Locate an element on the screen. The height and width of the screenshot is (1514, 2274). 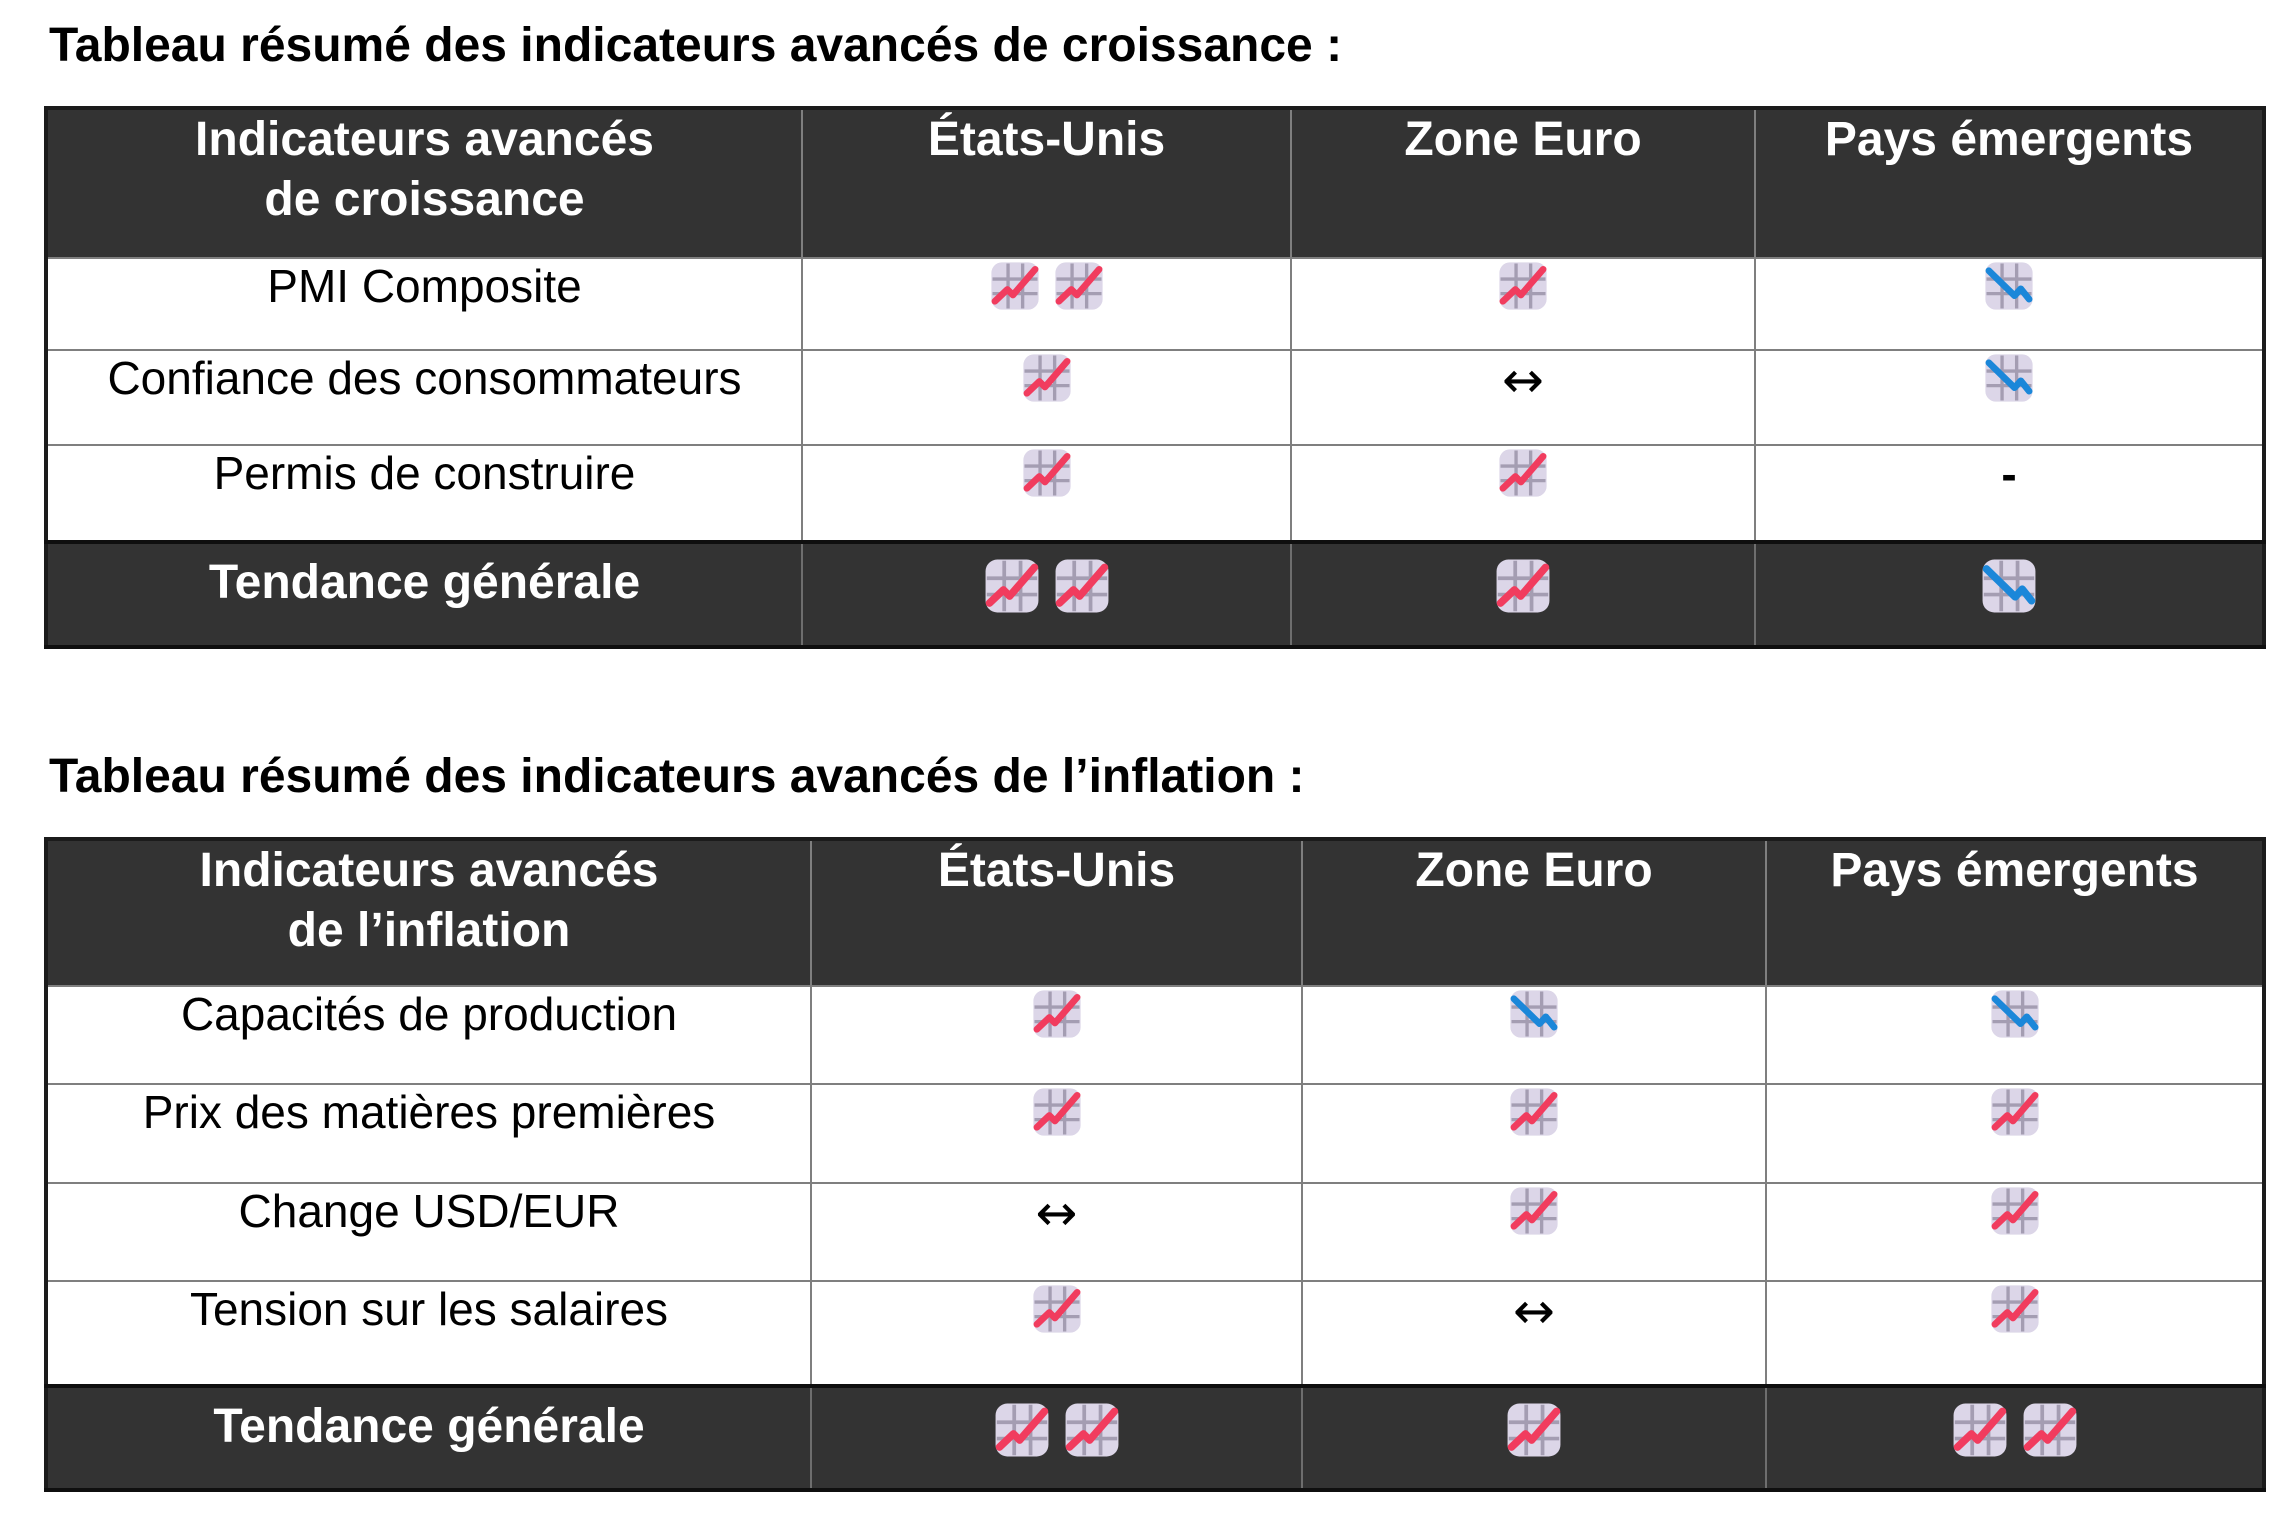
indicator-label: Prix des matières premières is located at coordinates (428, 1133).